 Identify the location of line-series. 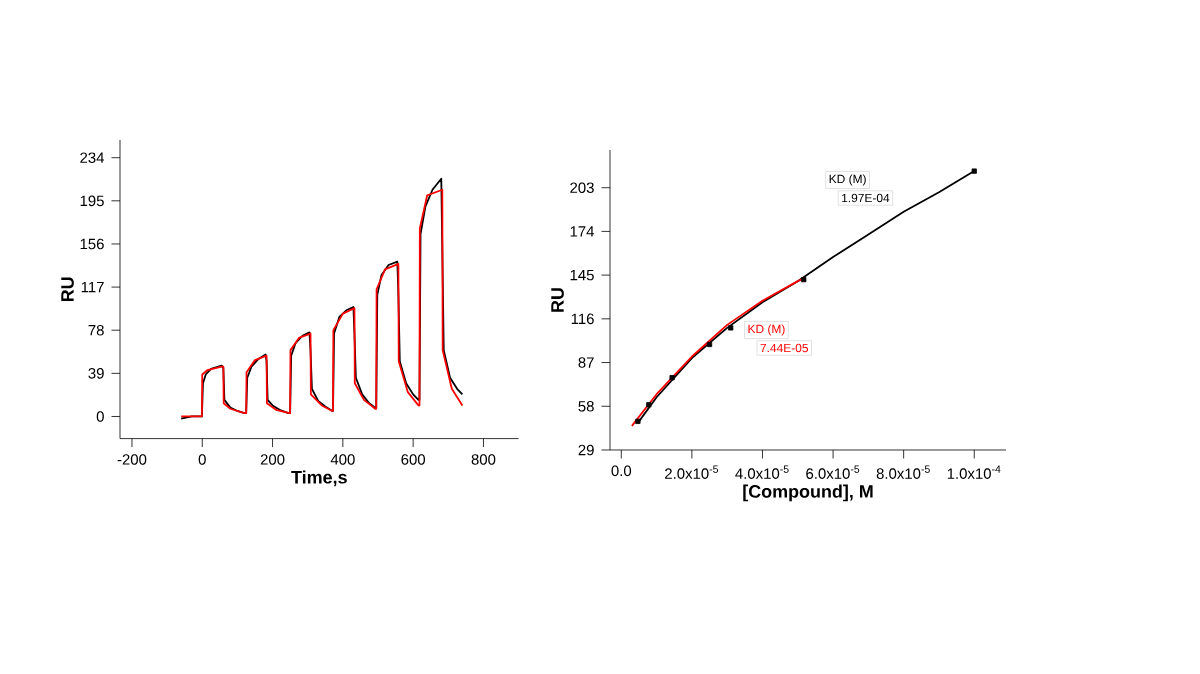
(718, 352).